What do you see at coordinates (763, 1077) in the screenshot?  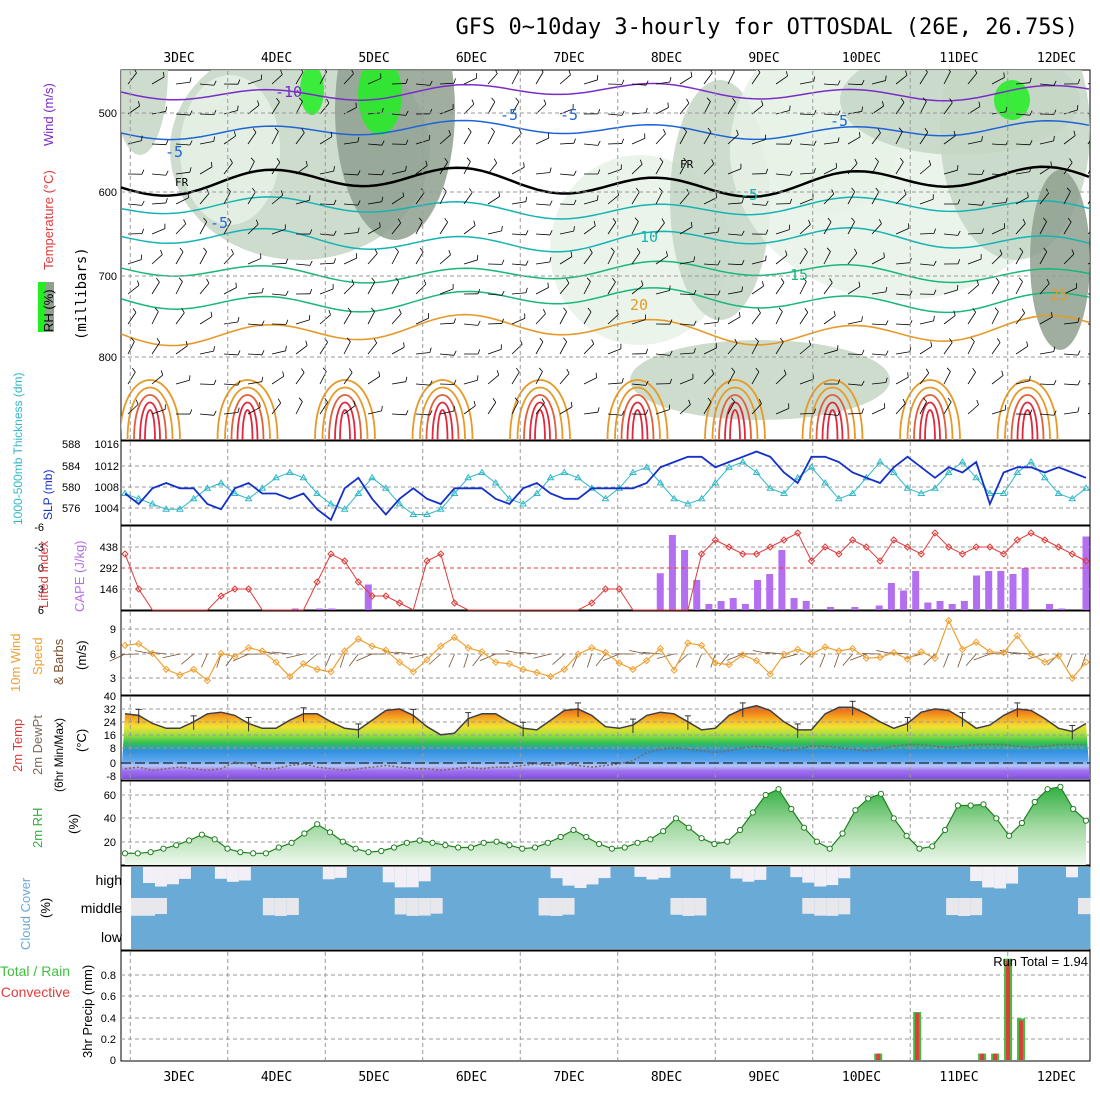 I see `day-label-bottom: 9DEC` at bounding box center [763, 1077].